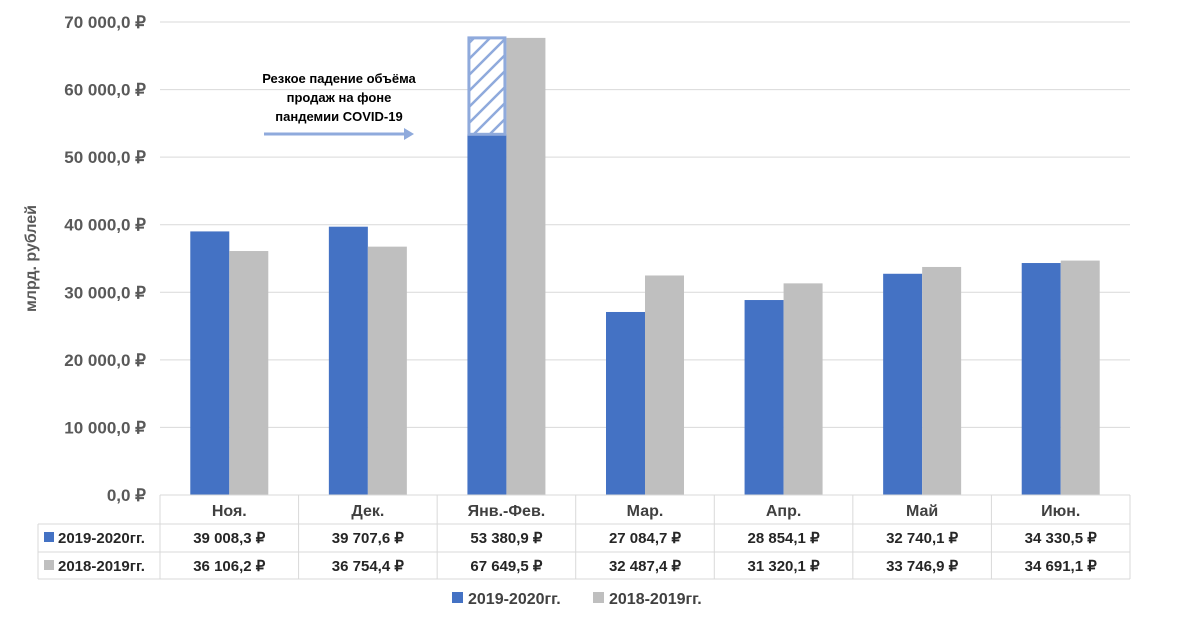 The height and width of the screenshot is (623, 1184). Describe the element at coordinates (655, 599) in the screenshot. I see `legend-label: 2018-2019гг.` at that location.